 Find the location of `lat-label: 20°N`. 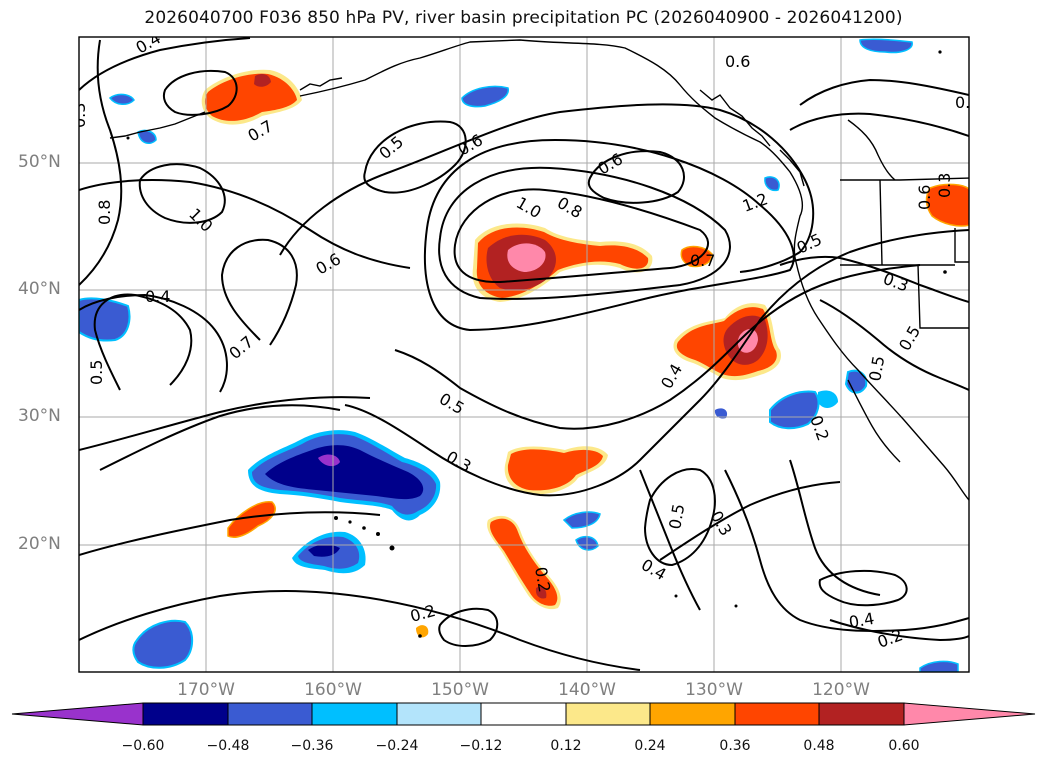

lat-label: 20°N is located at coordinates (39, 544).